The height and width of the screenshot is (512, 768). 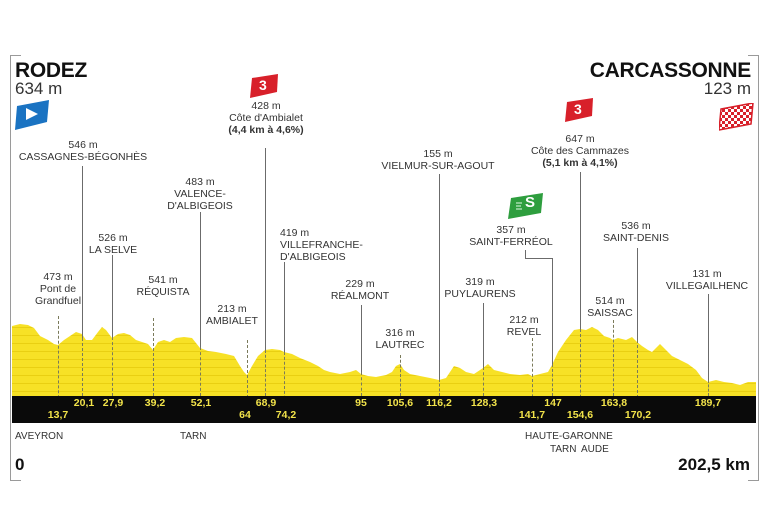 What do you see at coordinates (163, 280) in the screenshot?
I see `waypoint-altitude: 541 m` at bounding box center [163, 280].